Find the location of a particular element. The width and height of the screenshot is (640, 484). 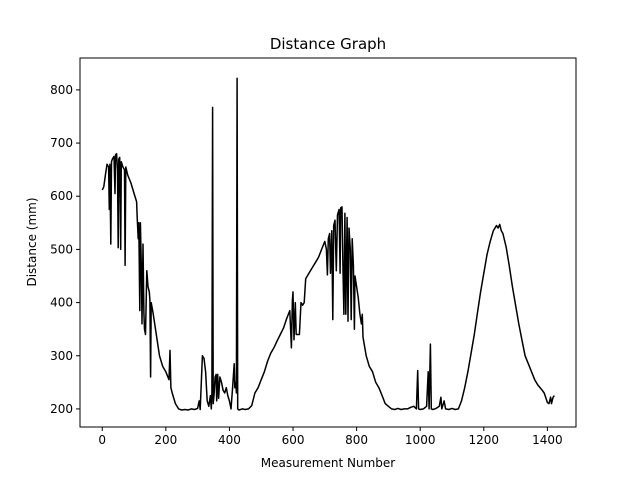

x-tick-label: 1400 is located at coordinates (547, 440).